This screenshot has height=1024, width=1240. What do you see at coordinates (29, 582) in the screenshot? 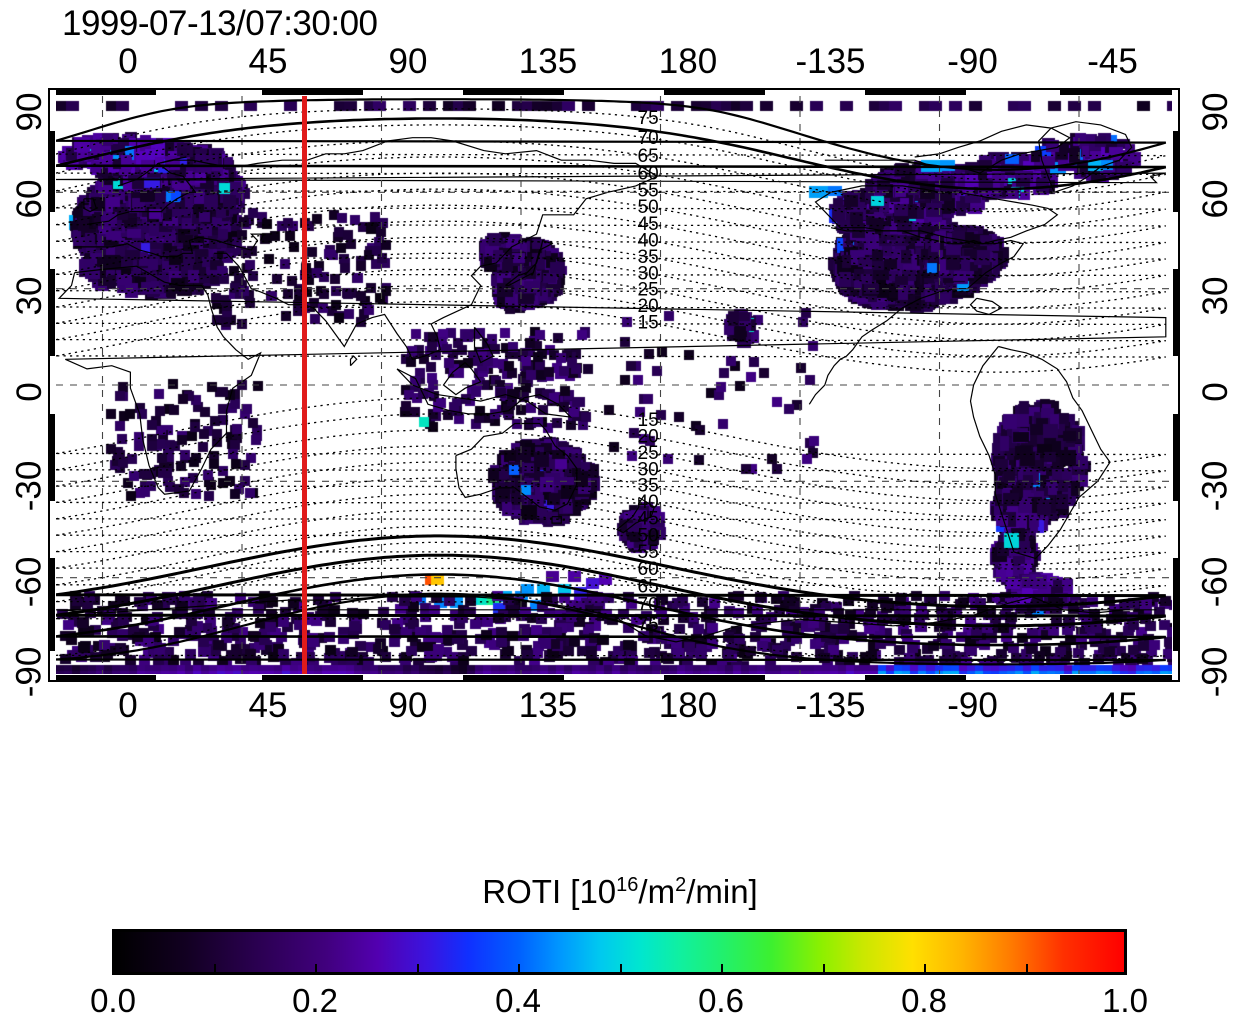
I see `left-axis-tick-m60: -60` at bounding box center [29, 582].